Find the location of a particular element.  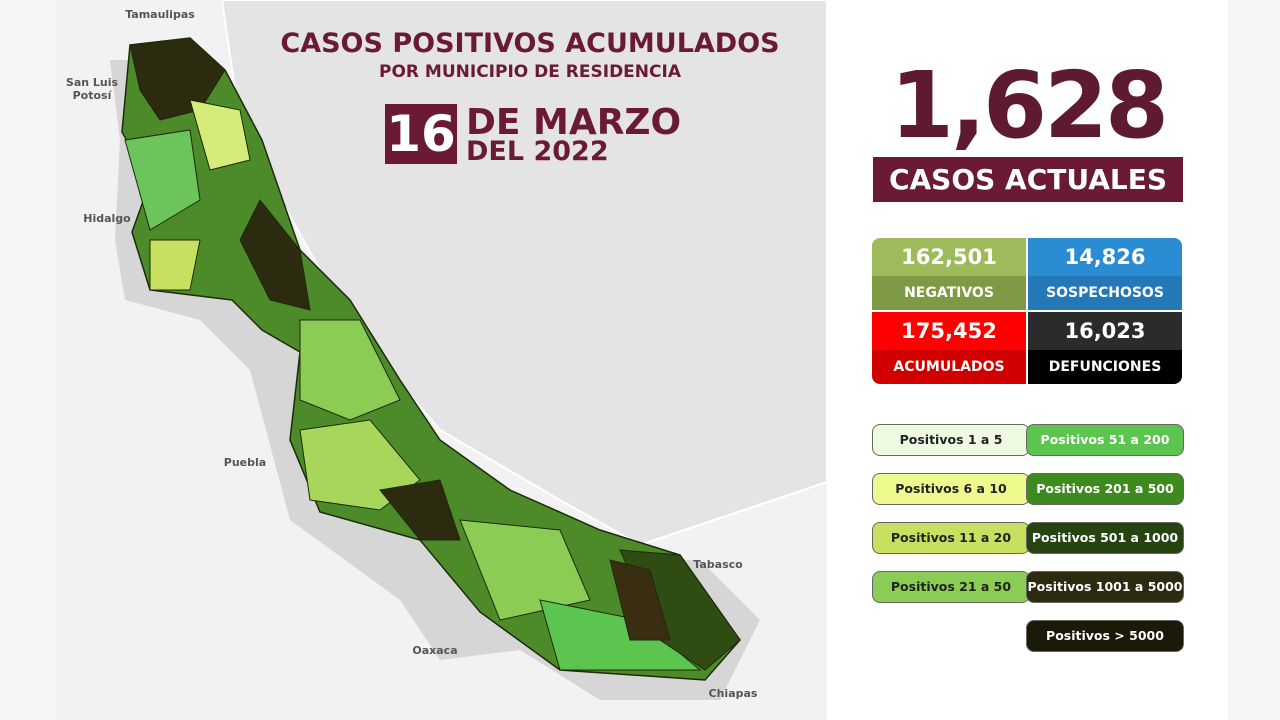

map-label: Hidalgo is located at coordinates (107, 218).